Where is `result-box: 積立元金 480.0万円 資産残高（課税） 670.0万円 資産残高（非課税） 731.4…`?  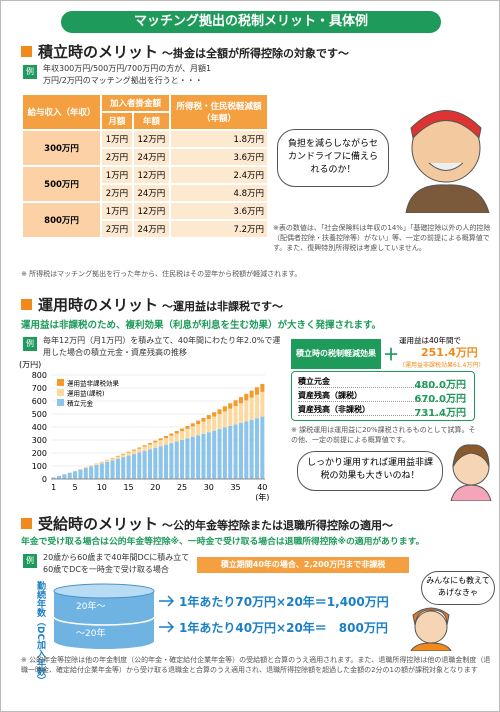
result-box: 積立元金 480.0万円 資産残高（課税） 670.0万円 資産残高（非課税） 731.4… is located at coordinates (383, 396).